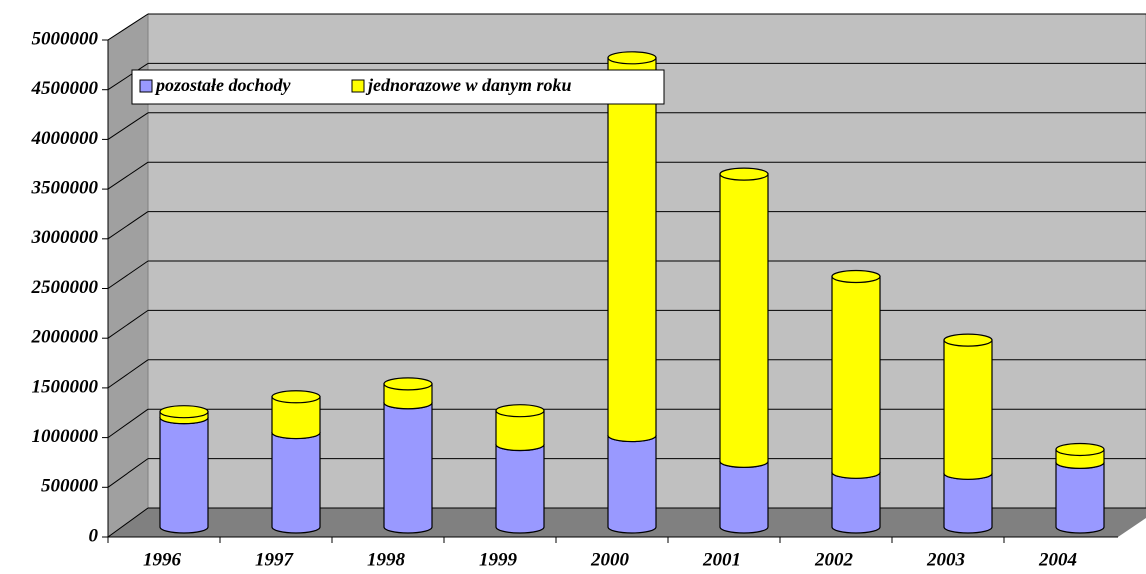  What do you see at coordinates (223, 85) in the screenshot?
I see `legend-label: pozostałe dochody` at bounding box center [223, 85].